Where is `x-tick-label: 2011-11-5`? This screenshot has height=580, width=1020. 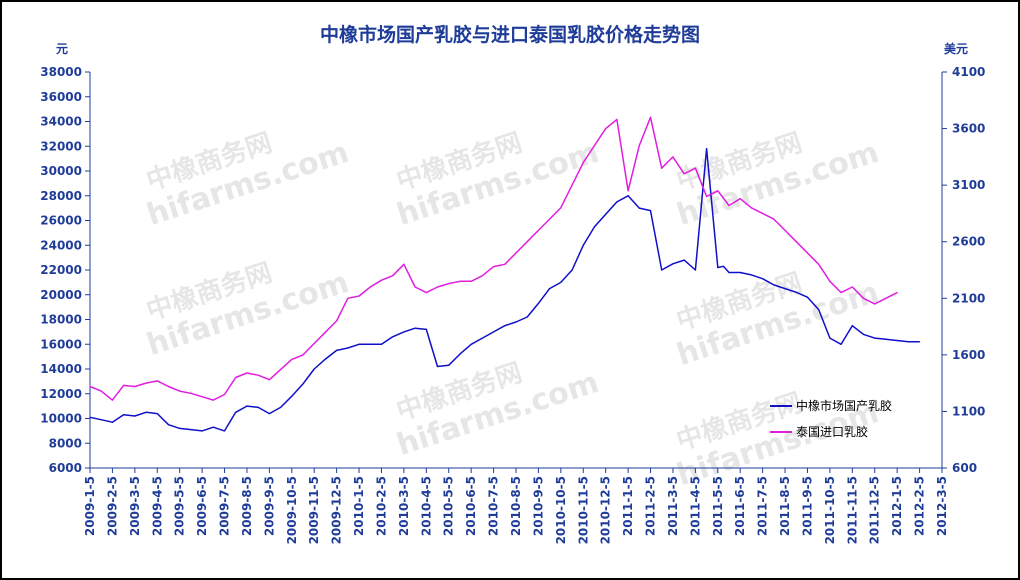
x-tick-label: 2011-11-5 is located at coordinates (852, 510).